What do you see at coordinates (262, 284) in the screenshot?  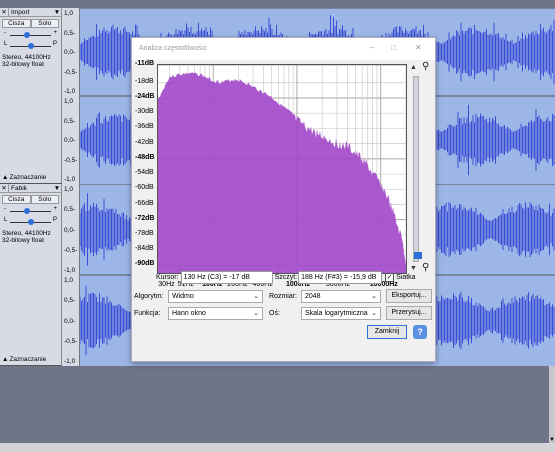 I see `x-tick-label: 400Hz` at bounding box center [262, 284].